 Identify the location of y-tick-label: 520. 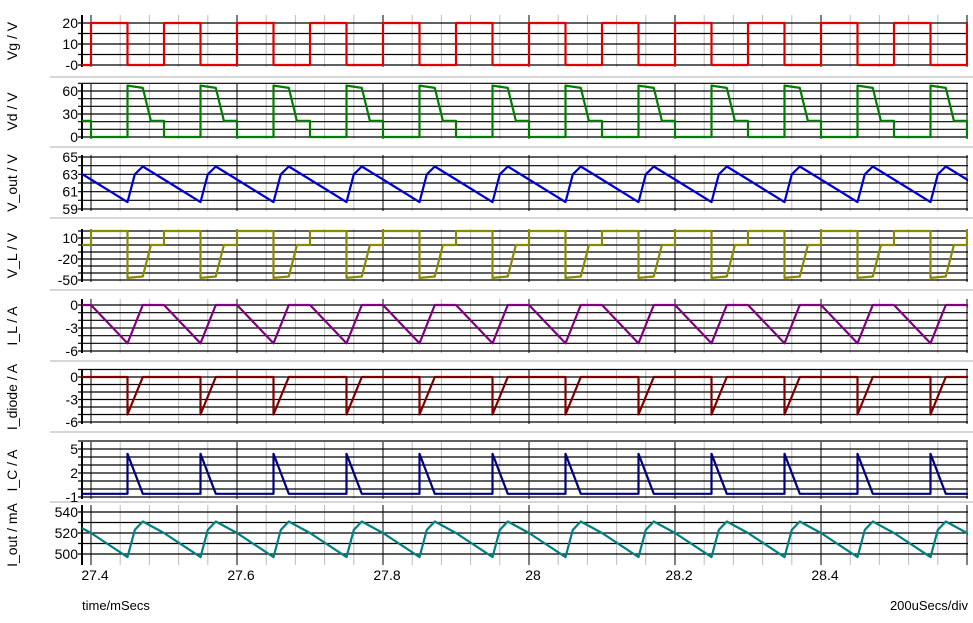
(67, 533).